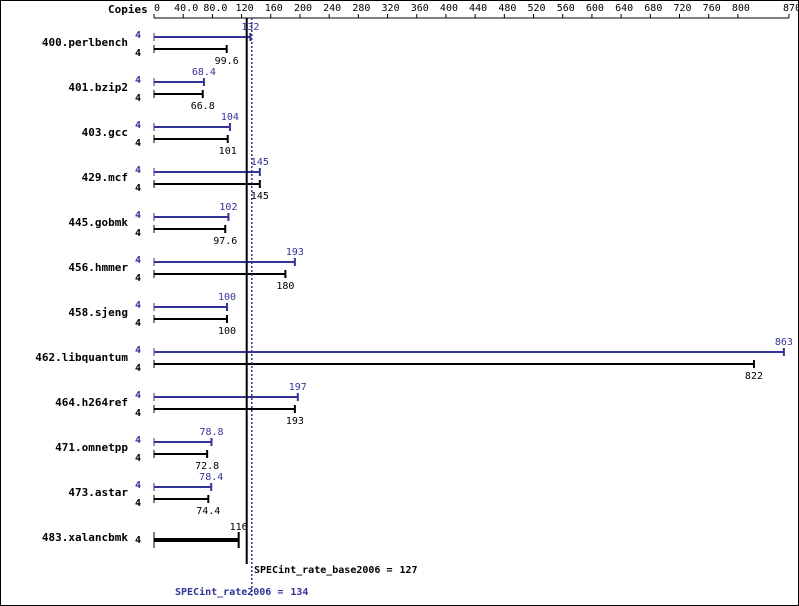  What do you see at coordinates (203, 106) in the screenshot?
I see `value-label: 66.8` at bounding box center [203, 106].